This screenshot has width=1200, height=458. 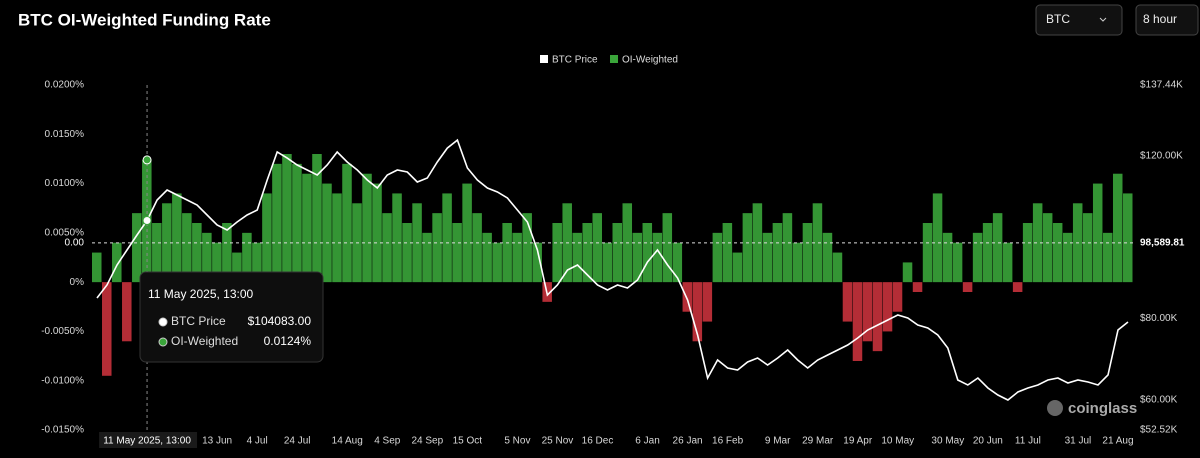 I want to click on x-tick-label: 15 Oct, so click(x=468, y=441).